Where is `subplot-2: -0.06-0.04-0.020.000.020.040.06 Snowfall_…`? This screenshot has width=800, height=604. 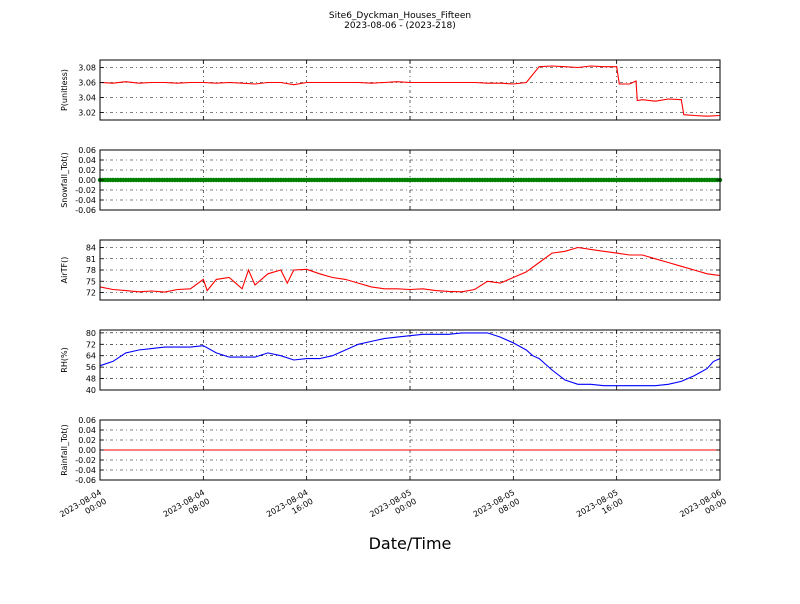
subplot-2: -0.06-0.04-0.020.000.020.040.06 Snowfall_… is located at coordinates (391, 180).